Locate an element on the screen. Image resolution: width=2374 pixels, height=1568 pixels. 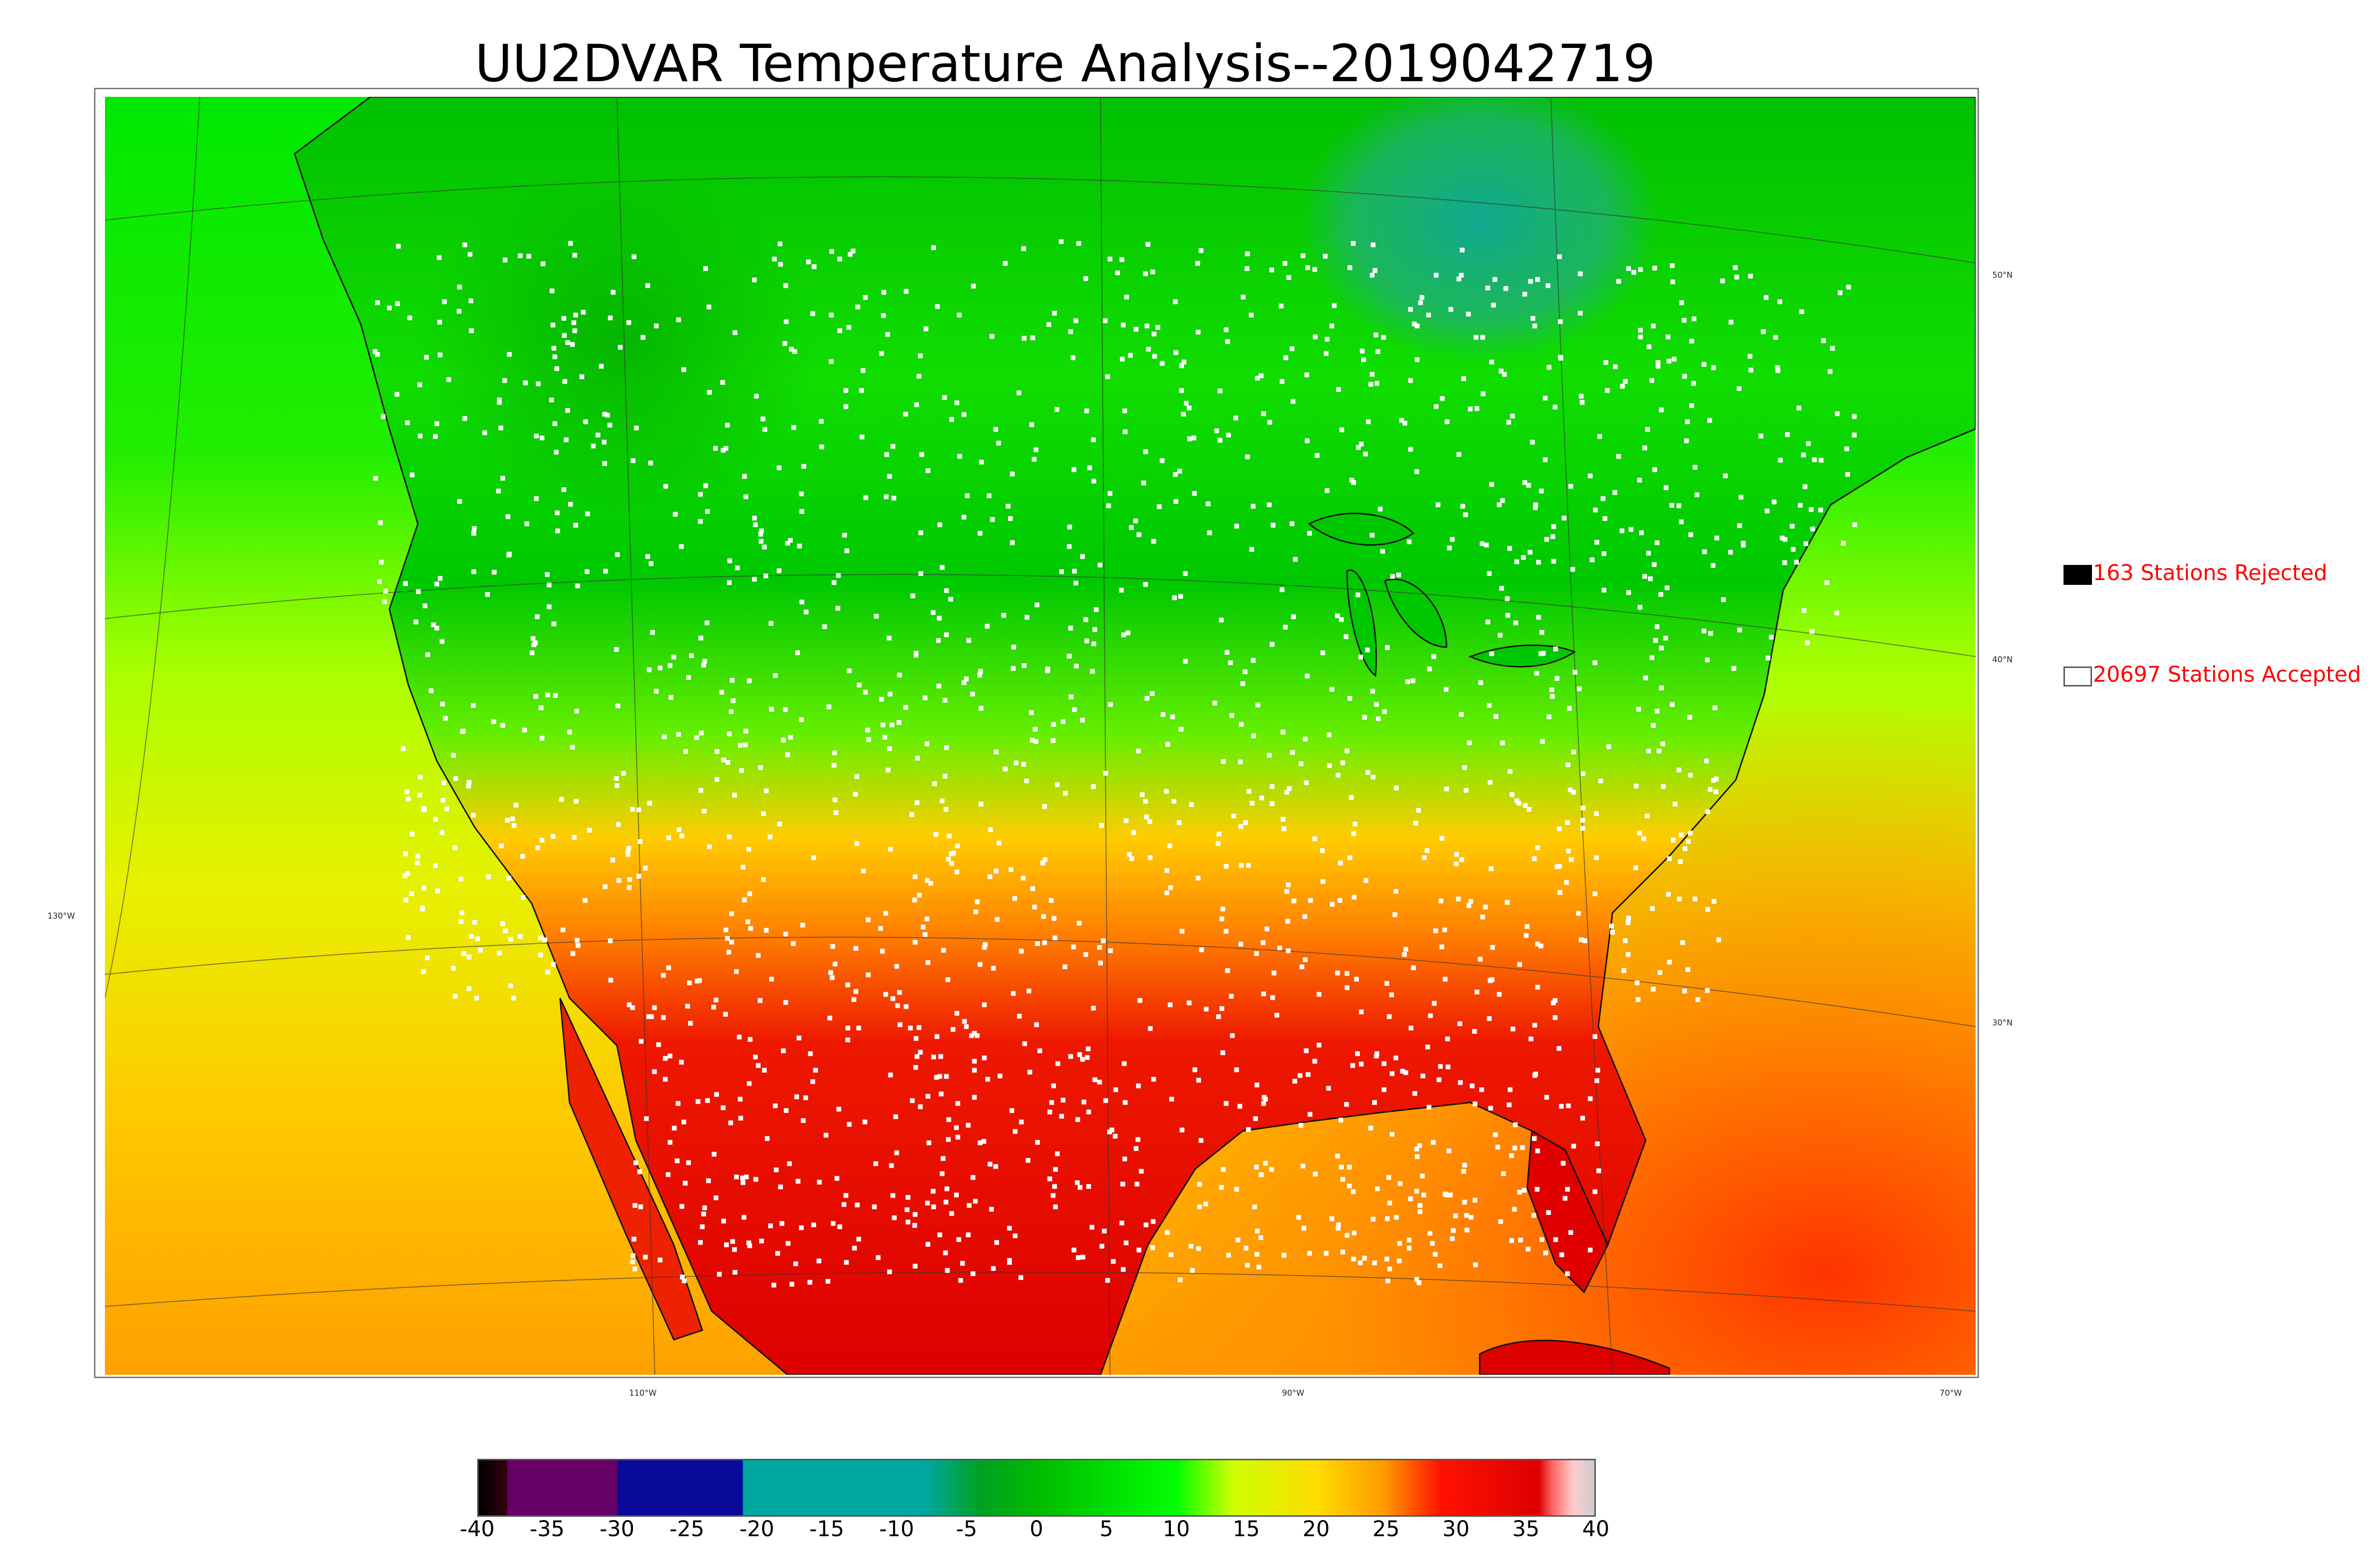
florida-peninsula is located at coordinates (1567, 1211).